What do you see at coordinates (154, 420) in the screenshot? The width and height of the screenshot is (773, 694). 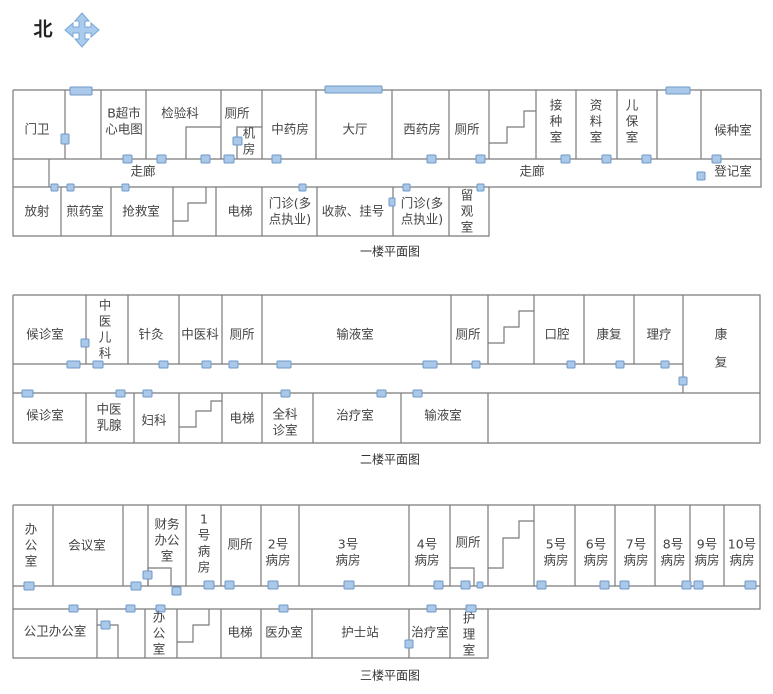 I see `room: 妇科` at bounding box center [154, 420].